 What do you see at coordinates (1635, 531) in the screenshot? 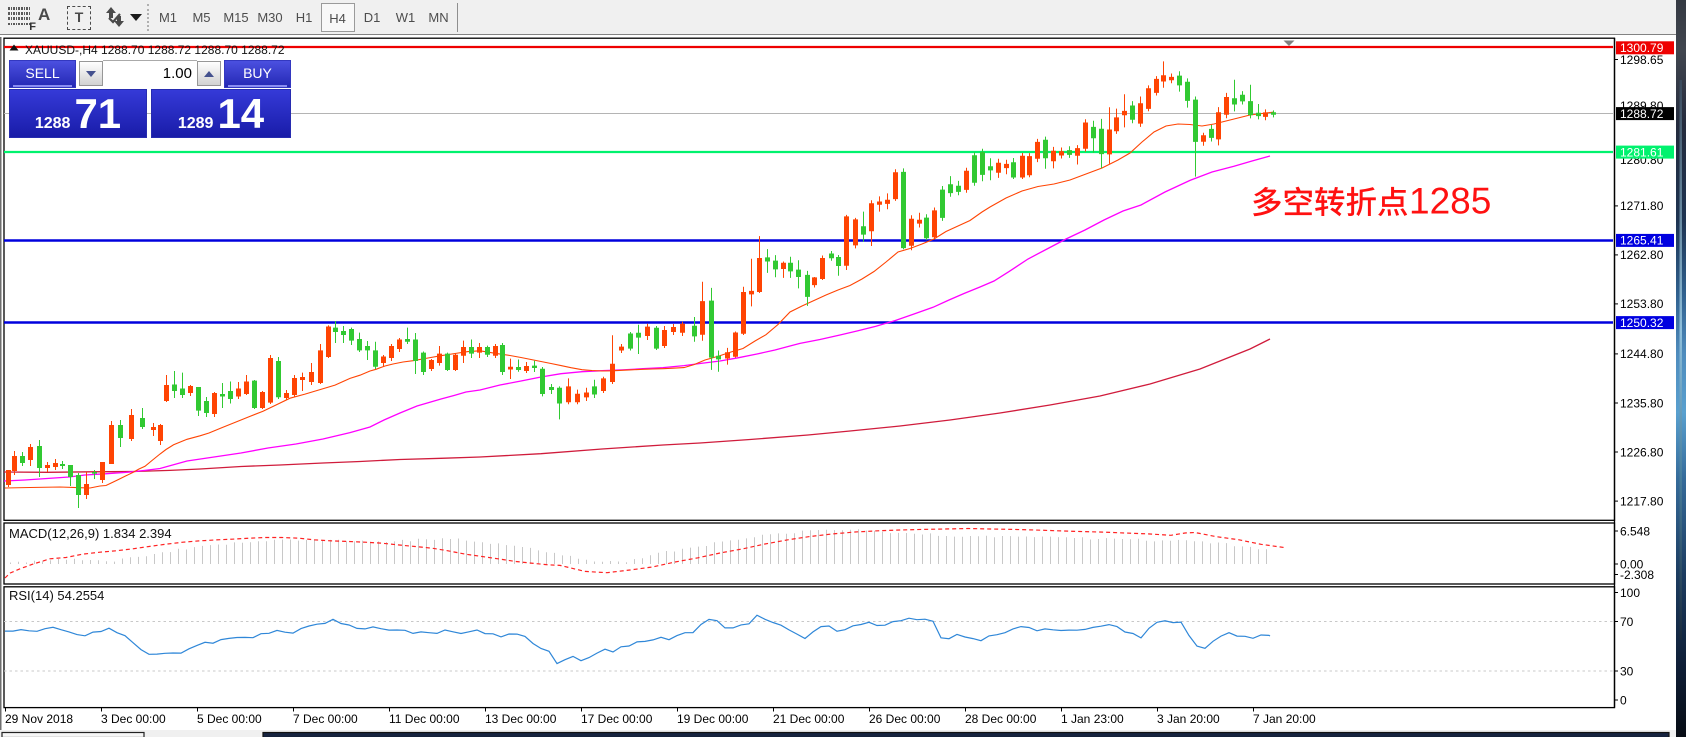
I see `svg-text: 6.548` at bounding box center [1635, 531].